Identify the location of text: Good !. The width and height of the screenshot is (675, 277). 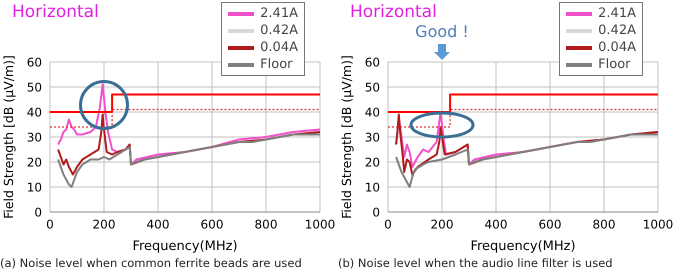
(442, 31).